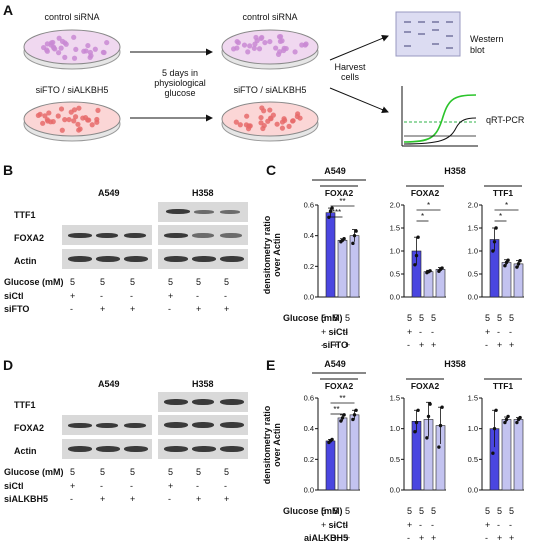  I want to click on qrt-pcr-text: qRT-PCR, so click(505, 120).